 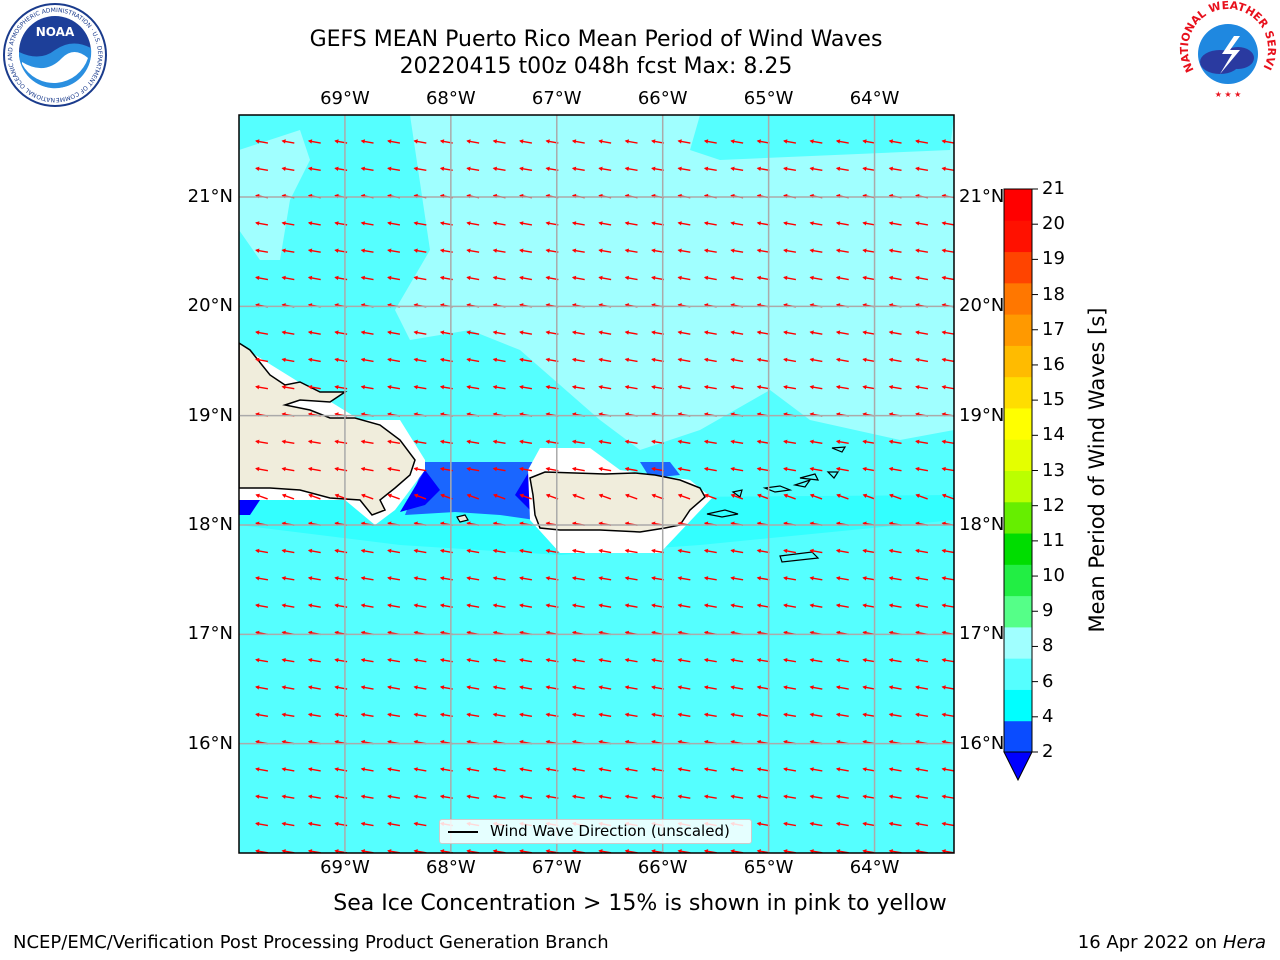 I want to click on colorbar-tick-label: 15, so click(x=1053, y=400).